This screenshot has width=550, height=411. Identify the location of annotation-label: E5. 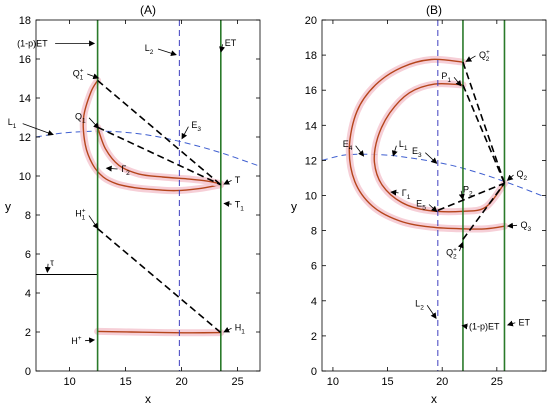
(421, 204).